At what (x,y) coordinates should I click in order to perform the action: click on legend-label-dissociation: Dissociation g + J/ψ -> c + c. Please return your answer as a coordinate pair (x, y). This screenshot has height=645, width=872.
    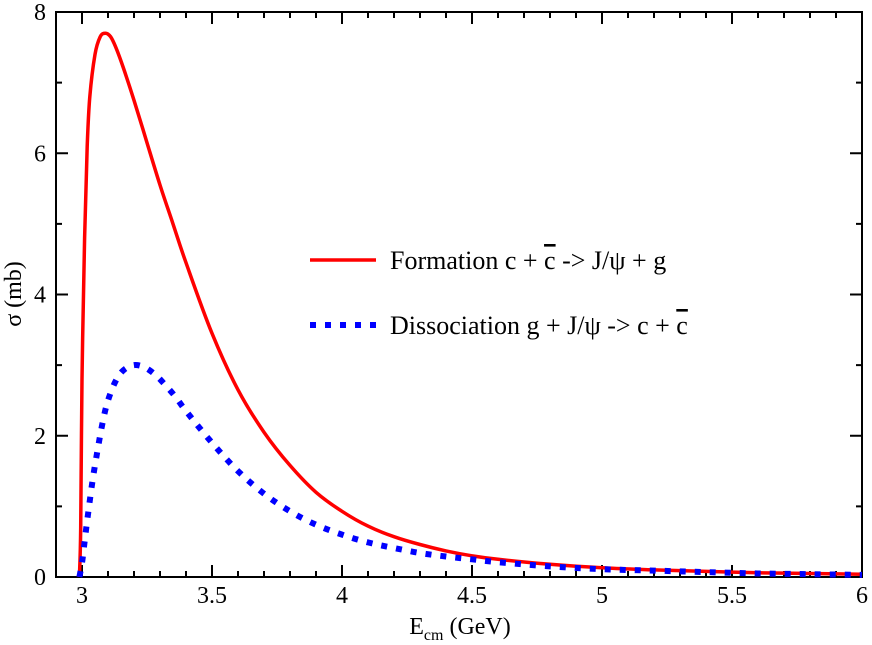
    Looking at the image, I should click on (539, 325).